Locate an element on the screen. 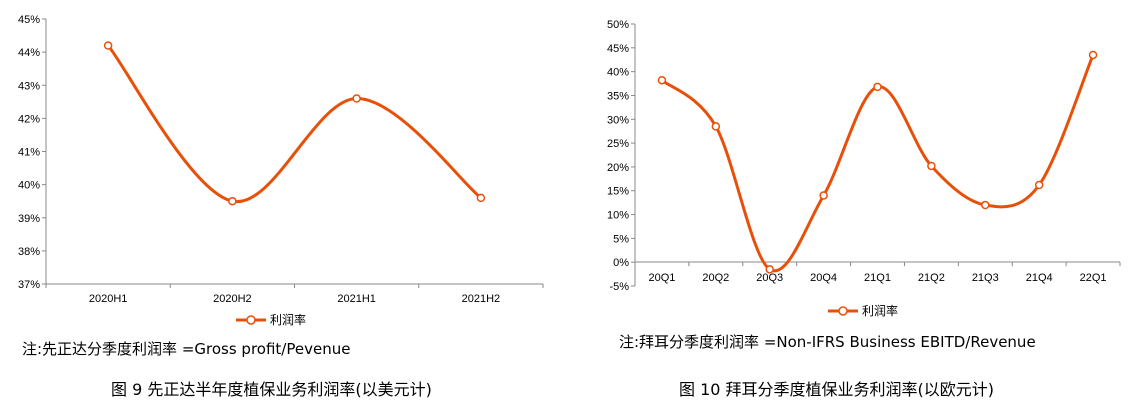 The height and width of the screenshot is (405, 1130). x-tick-label: 21Q3 is located at coordinates (985, 278).